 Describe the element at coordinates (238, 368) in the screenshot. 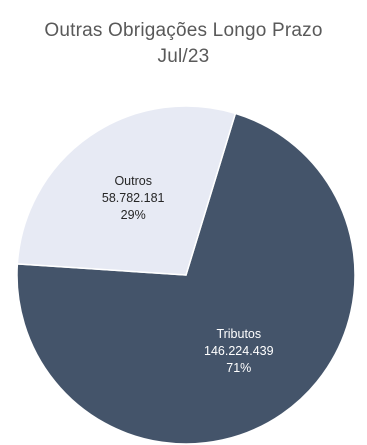

I see `slice-label-tributos-percent: 71%` at that location.